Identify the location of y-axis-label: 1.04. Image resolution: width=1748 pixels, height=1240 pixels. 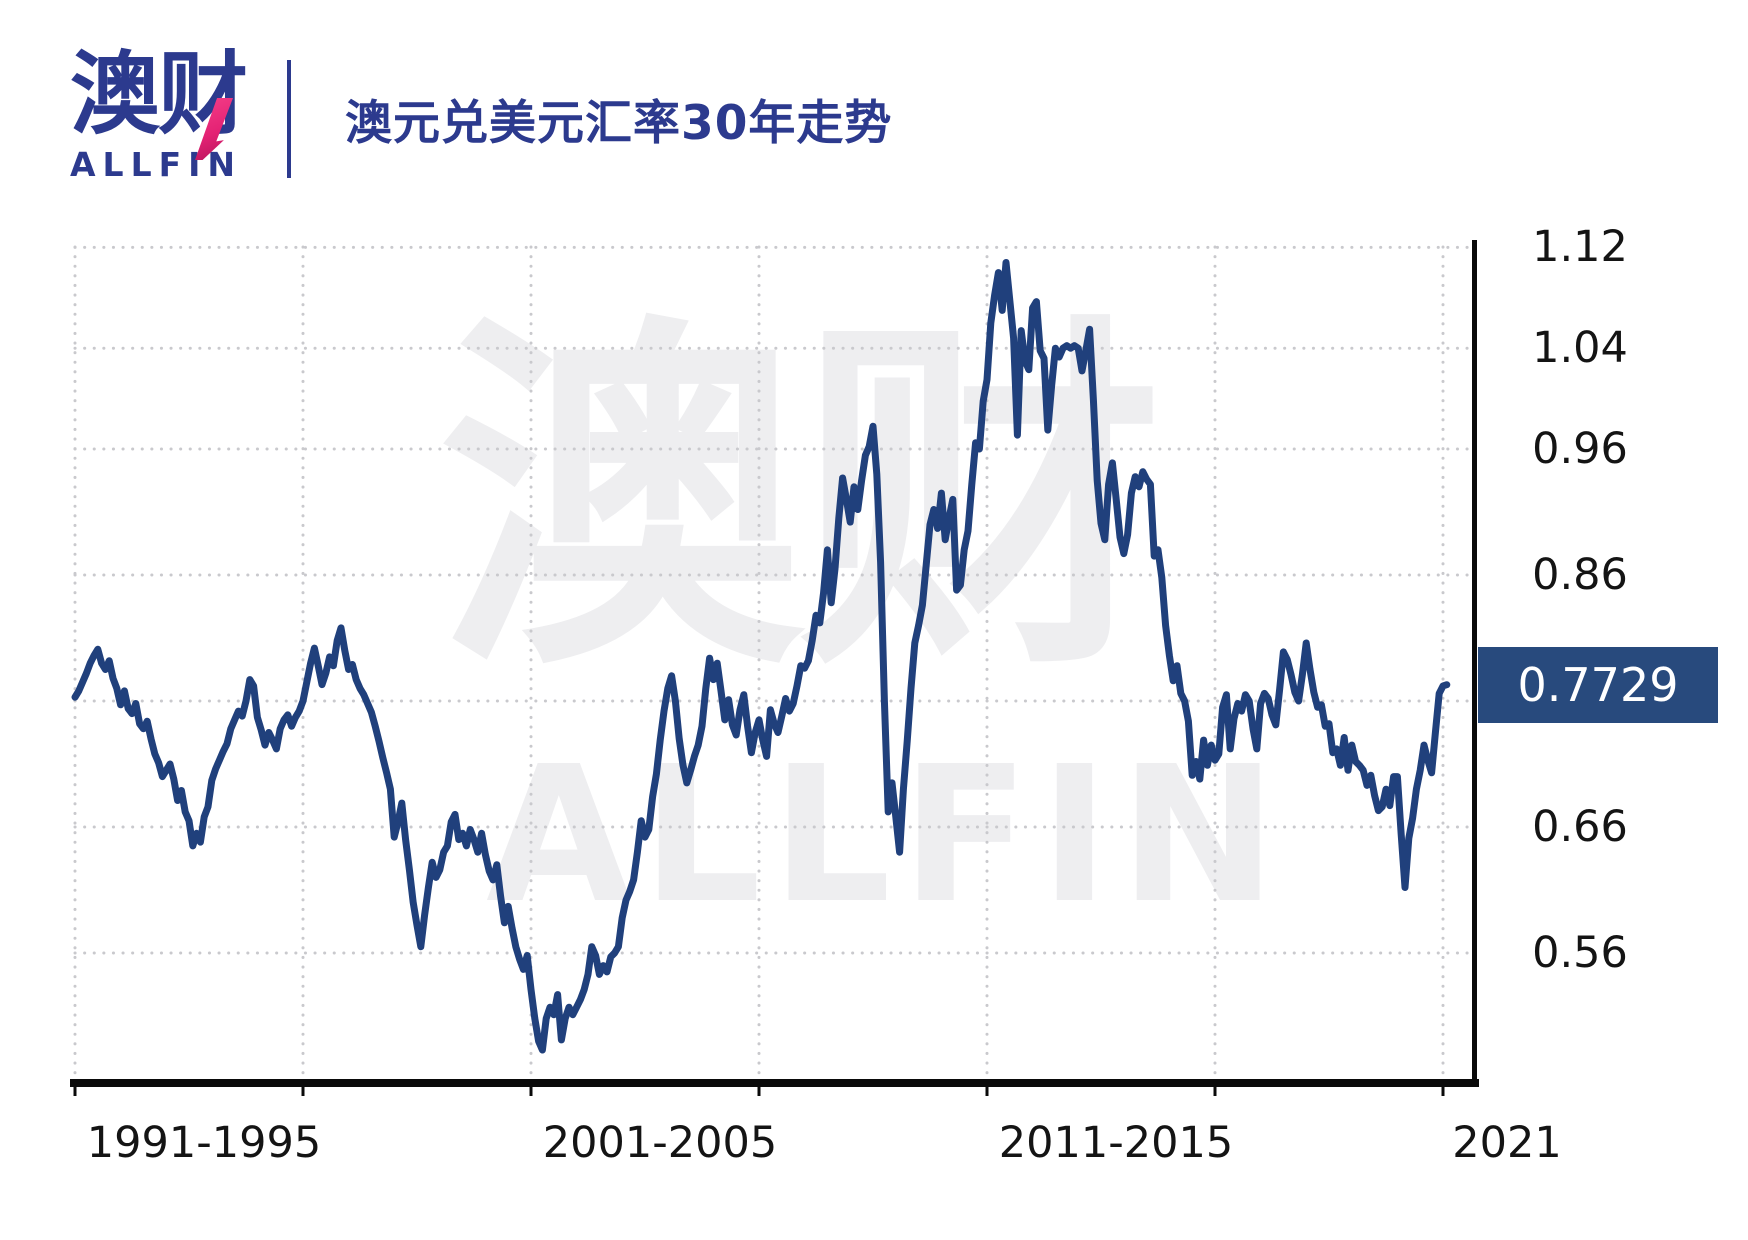
(1580, 348).